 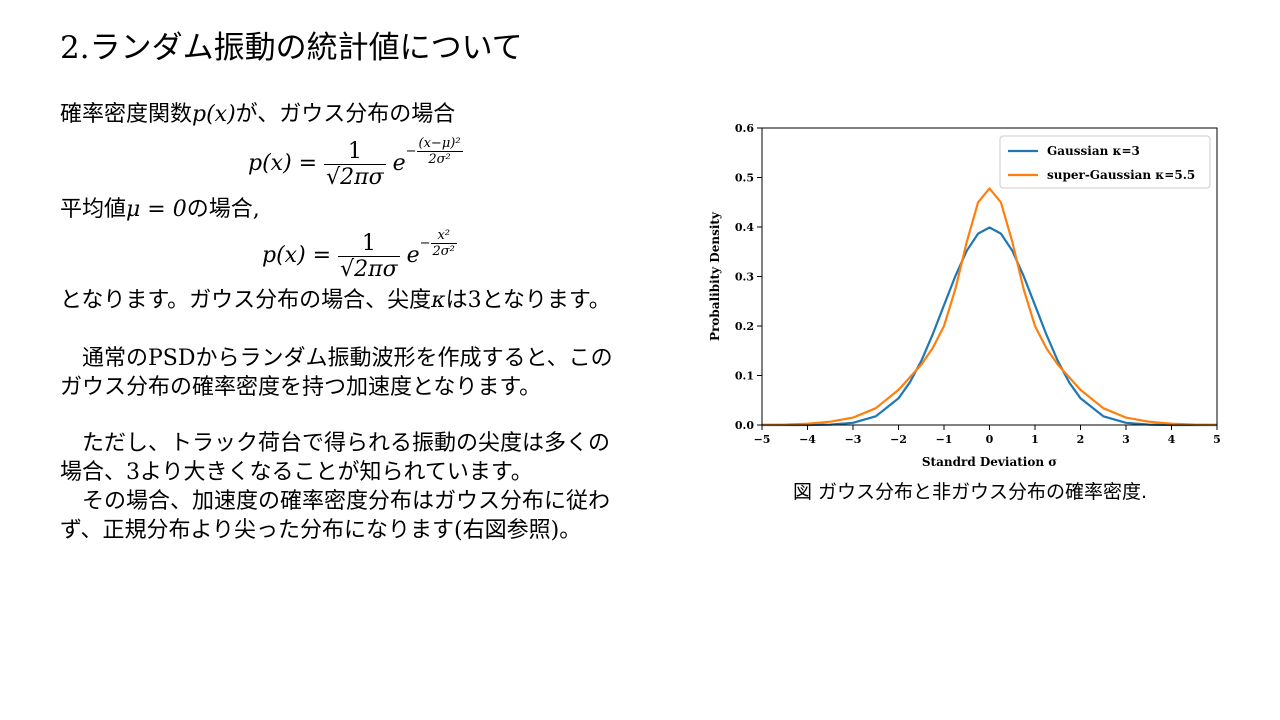 I want to click on formula1-exp-sign: −, so click(x=411, y=151).